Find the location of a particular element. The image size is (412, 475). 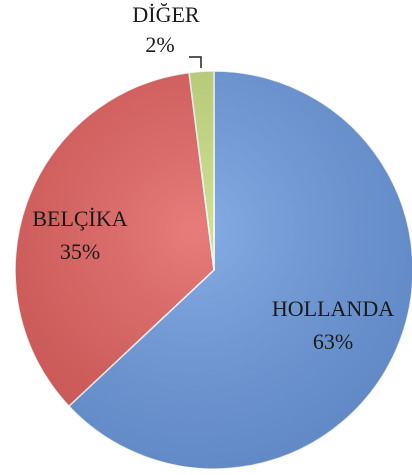

category-label: DİĞER is located at coordinates (166, 14).